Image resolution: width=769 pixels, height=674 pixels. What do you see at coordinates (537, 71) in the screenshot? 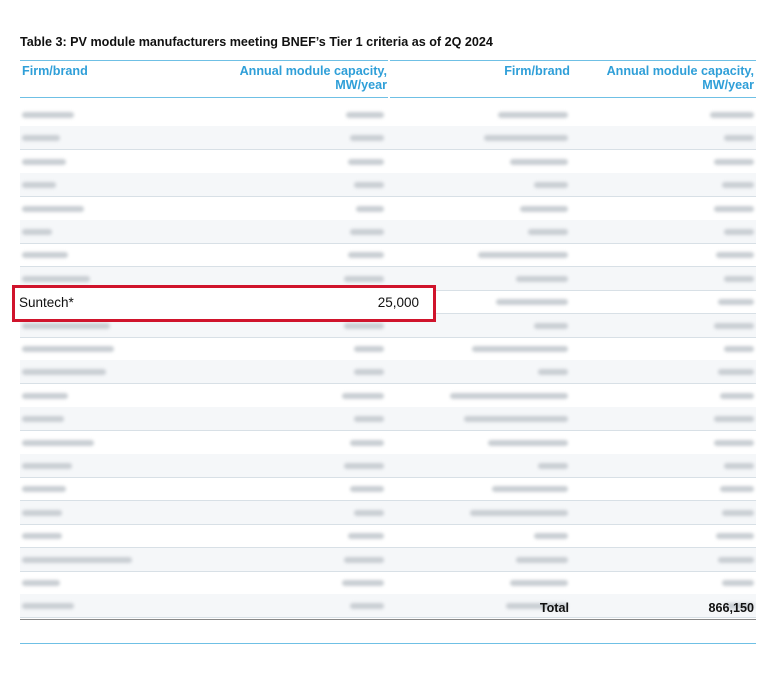
I see `column-header-firm-right-label: Firm/brand` at bounding box center [537, 71].